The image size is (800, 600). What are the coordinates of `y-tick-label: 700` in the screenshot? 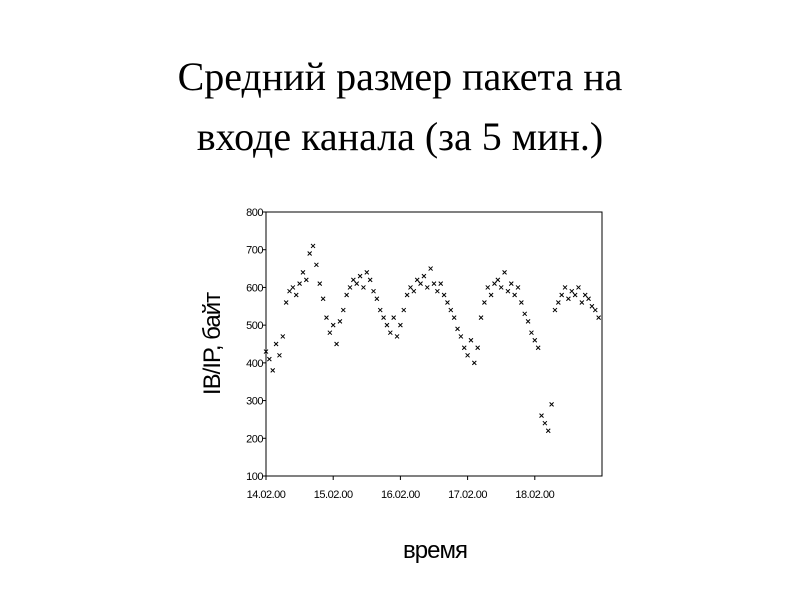 It's located at (254, 251).